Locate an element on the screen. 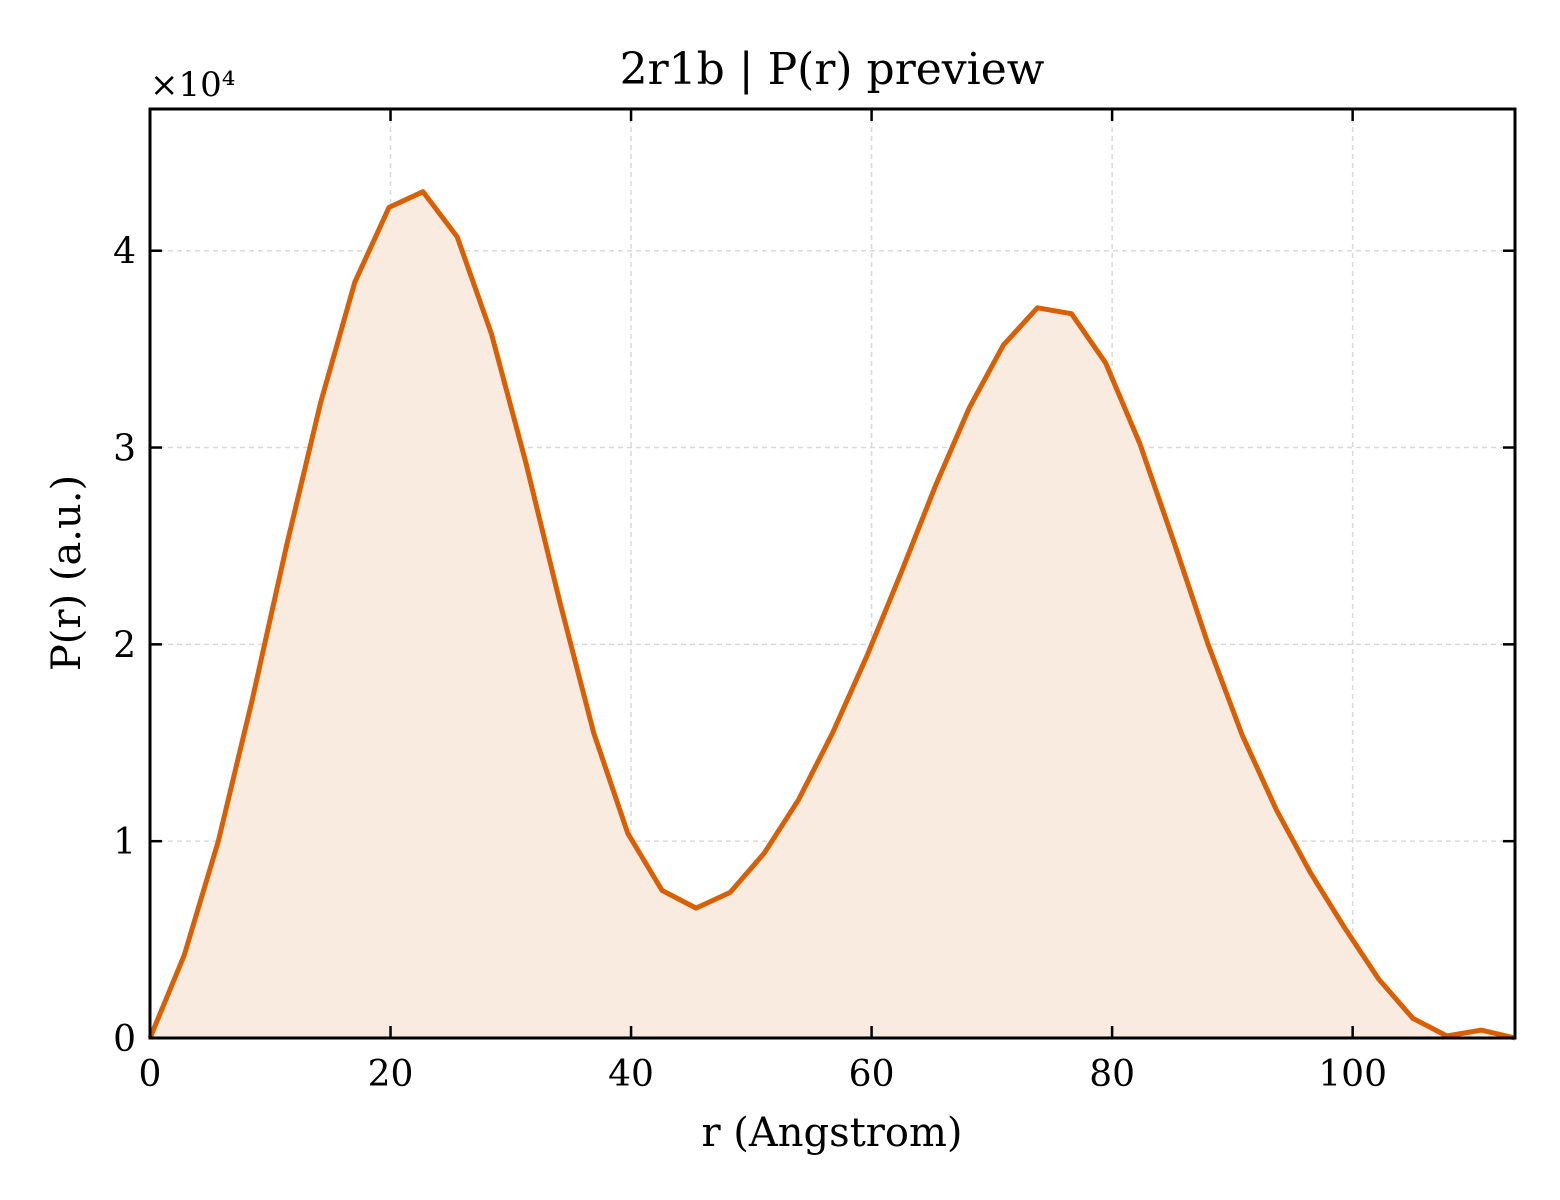 The image size is (1560, 1200). x-tick-label: 0 is located at coordinates (150, 1074).